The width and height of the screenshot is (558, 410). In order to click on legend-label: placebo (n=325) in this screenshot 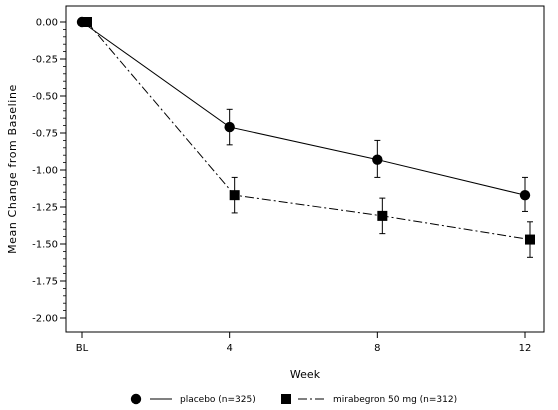, I will do `click(218, 400)`.